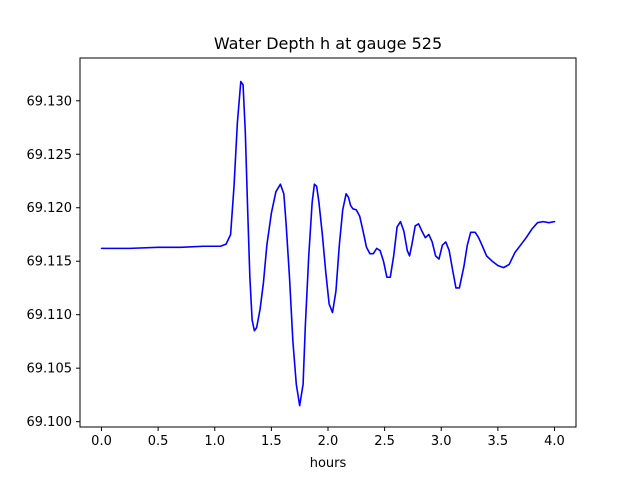  Describe the element at coordinates (328, 441) in the screenshot. I see `x-tick-label: 2.0` at that location.